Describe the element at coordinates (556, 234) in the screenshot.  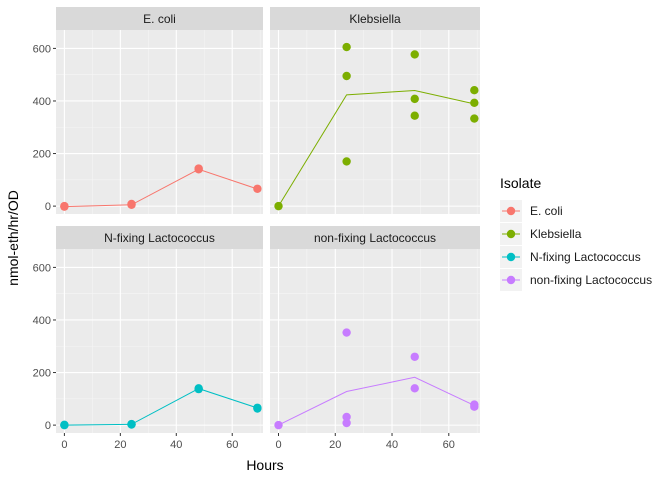
I see `legend-label: Klebsiella` at that location.